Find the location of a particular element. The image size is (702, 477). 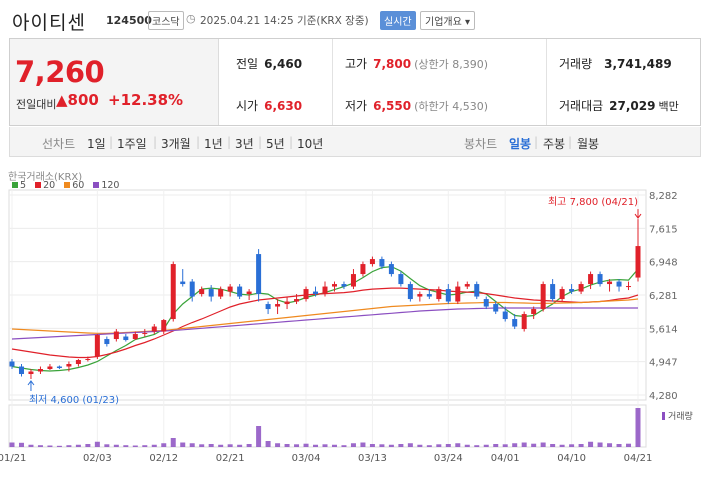

legend-ma60: 60 is located at coordinates (74, 185).